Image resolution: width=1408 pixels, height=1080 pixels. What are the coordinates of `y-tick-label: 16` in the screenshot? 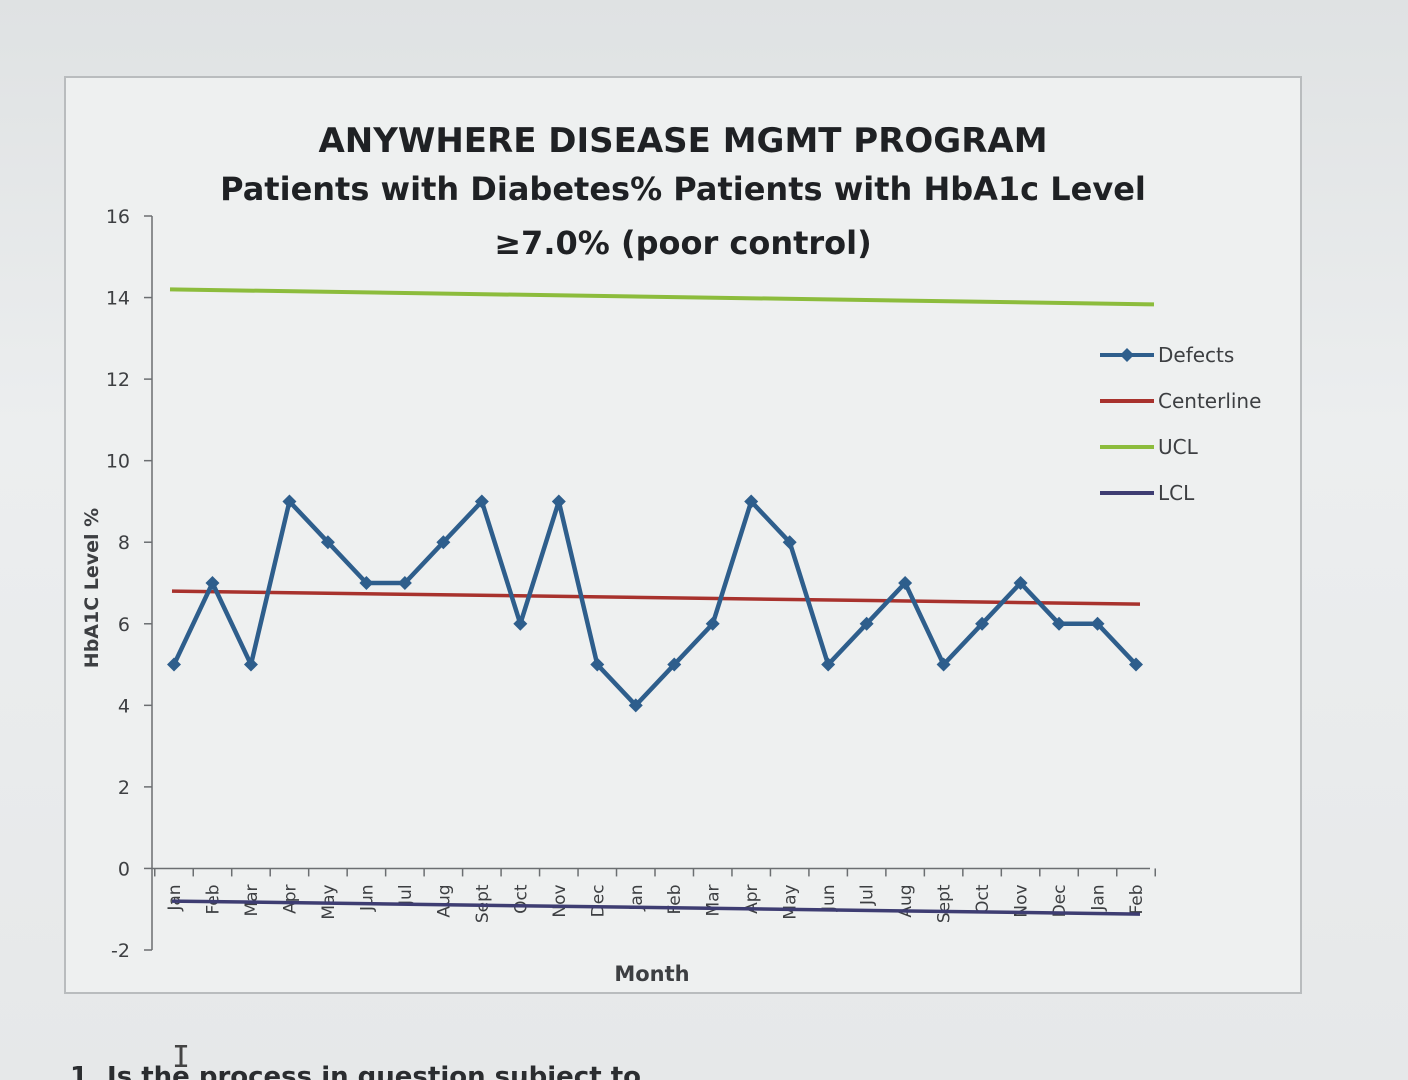 It's located at (118, 217).